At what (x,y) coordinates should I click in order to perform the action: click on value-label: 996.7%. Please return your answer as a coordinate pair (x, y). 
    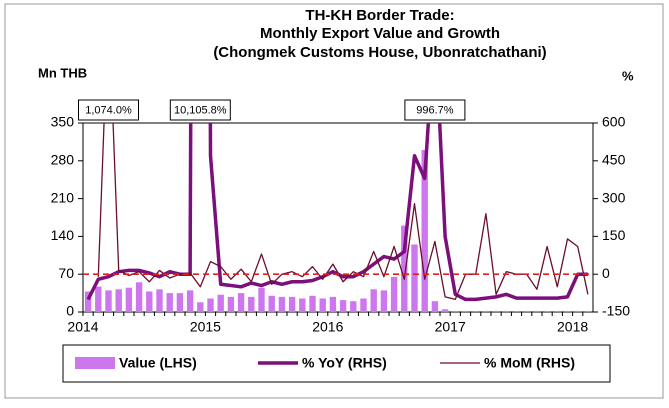
    Looking at the image, I should click on (435, 110).